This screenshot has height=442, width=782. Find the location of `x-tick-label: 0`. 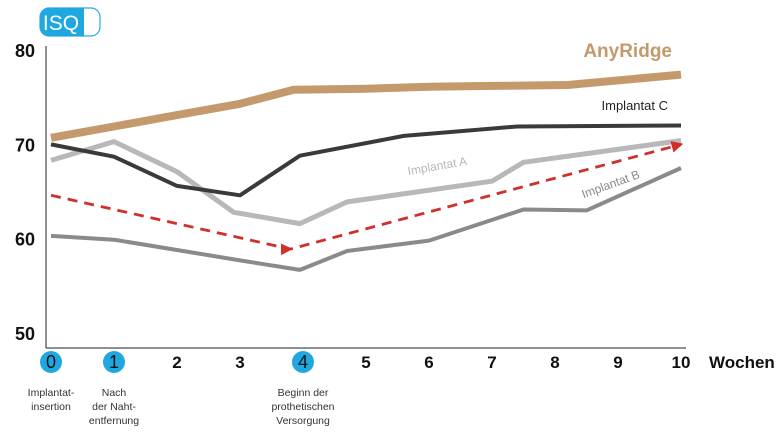

x-tick-label: 0 is located at coordinates (51, 362).